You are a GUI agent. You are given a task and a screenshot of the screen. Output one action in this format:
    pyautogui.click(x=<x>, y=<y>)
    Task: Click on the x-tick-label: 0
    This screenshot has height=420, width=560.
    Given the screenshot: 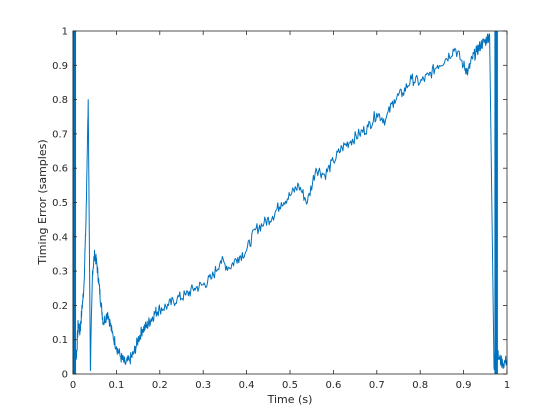 What is the action you would take?
    pyautogui.click(x=73, y=385)
    